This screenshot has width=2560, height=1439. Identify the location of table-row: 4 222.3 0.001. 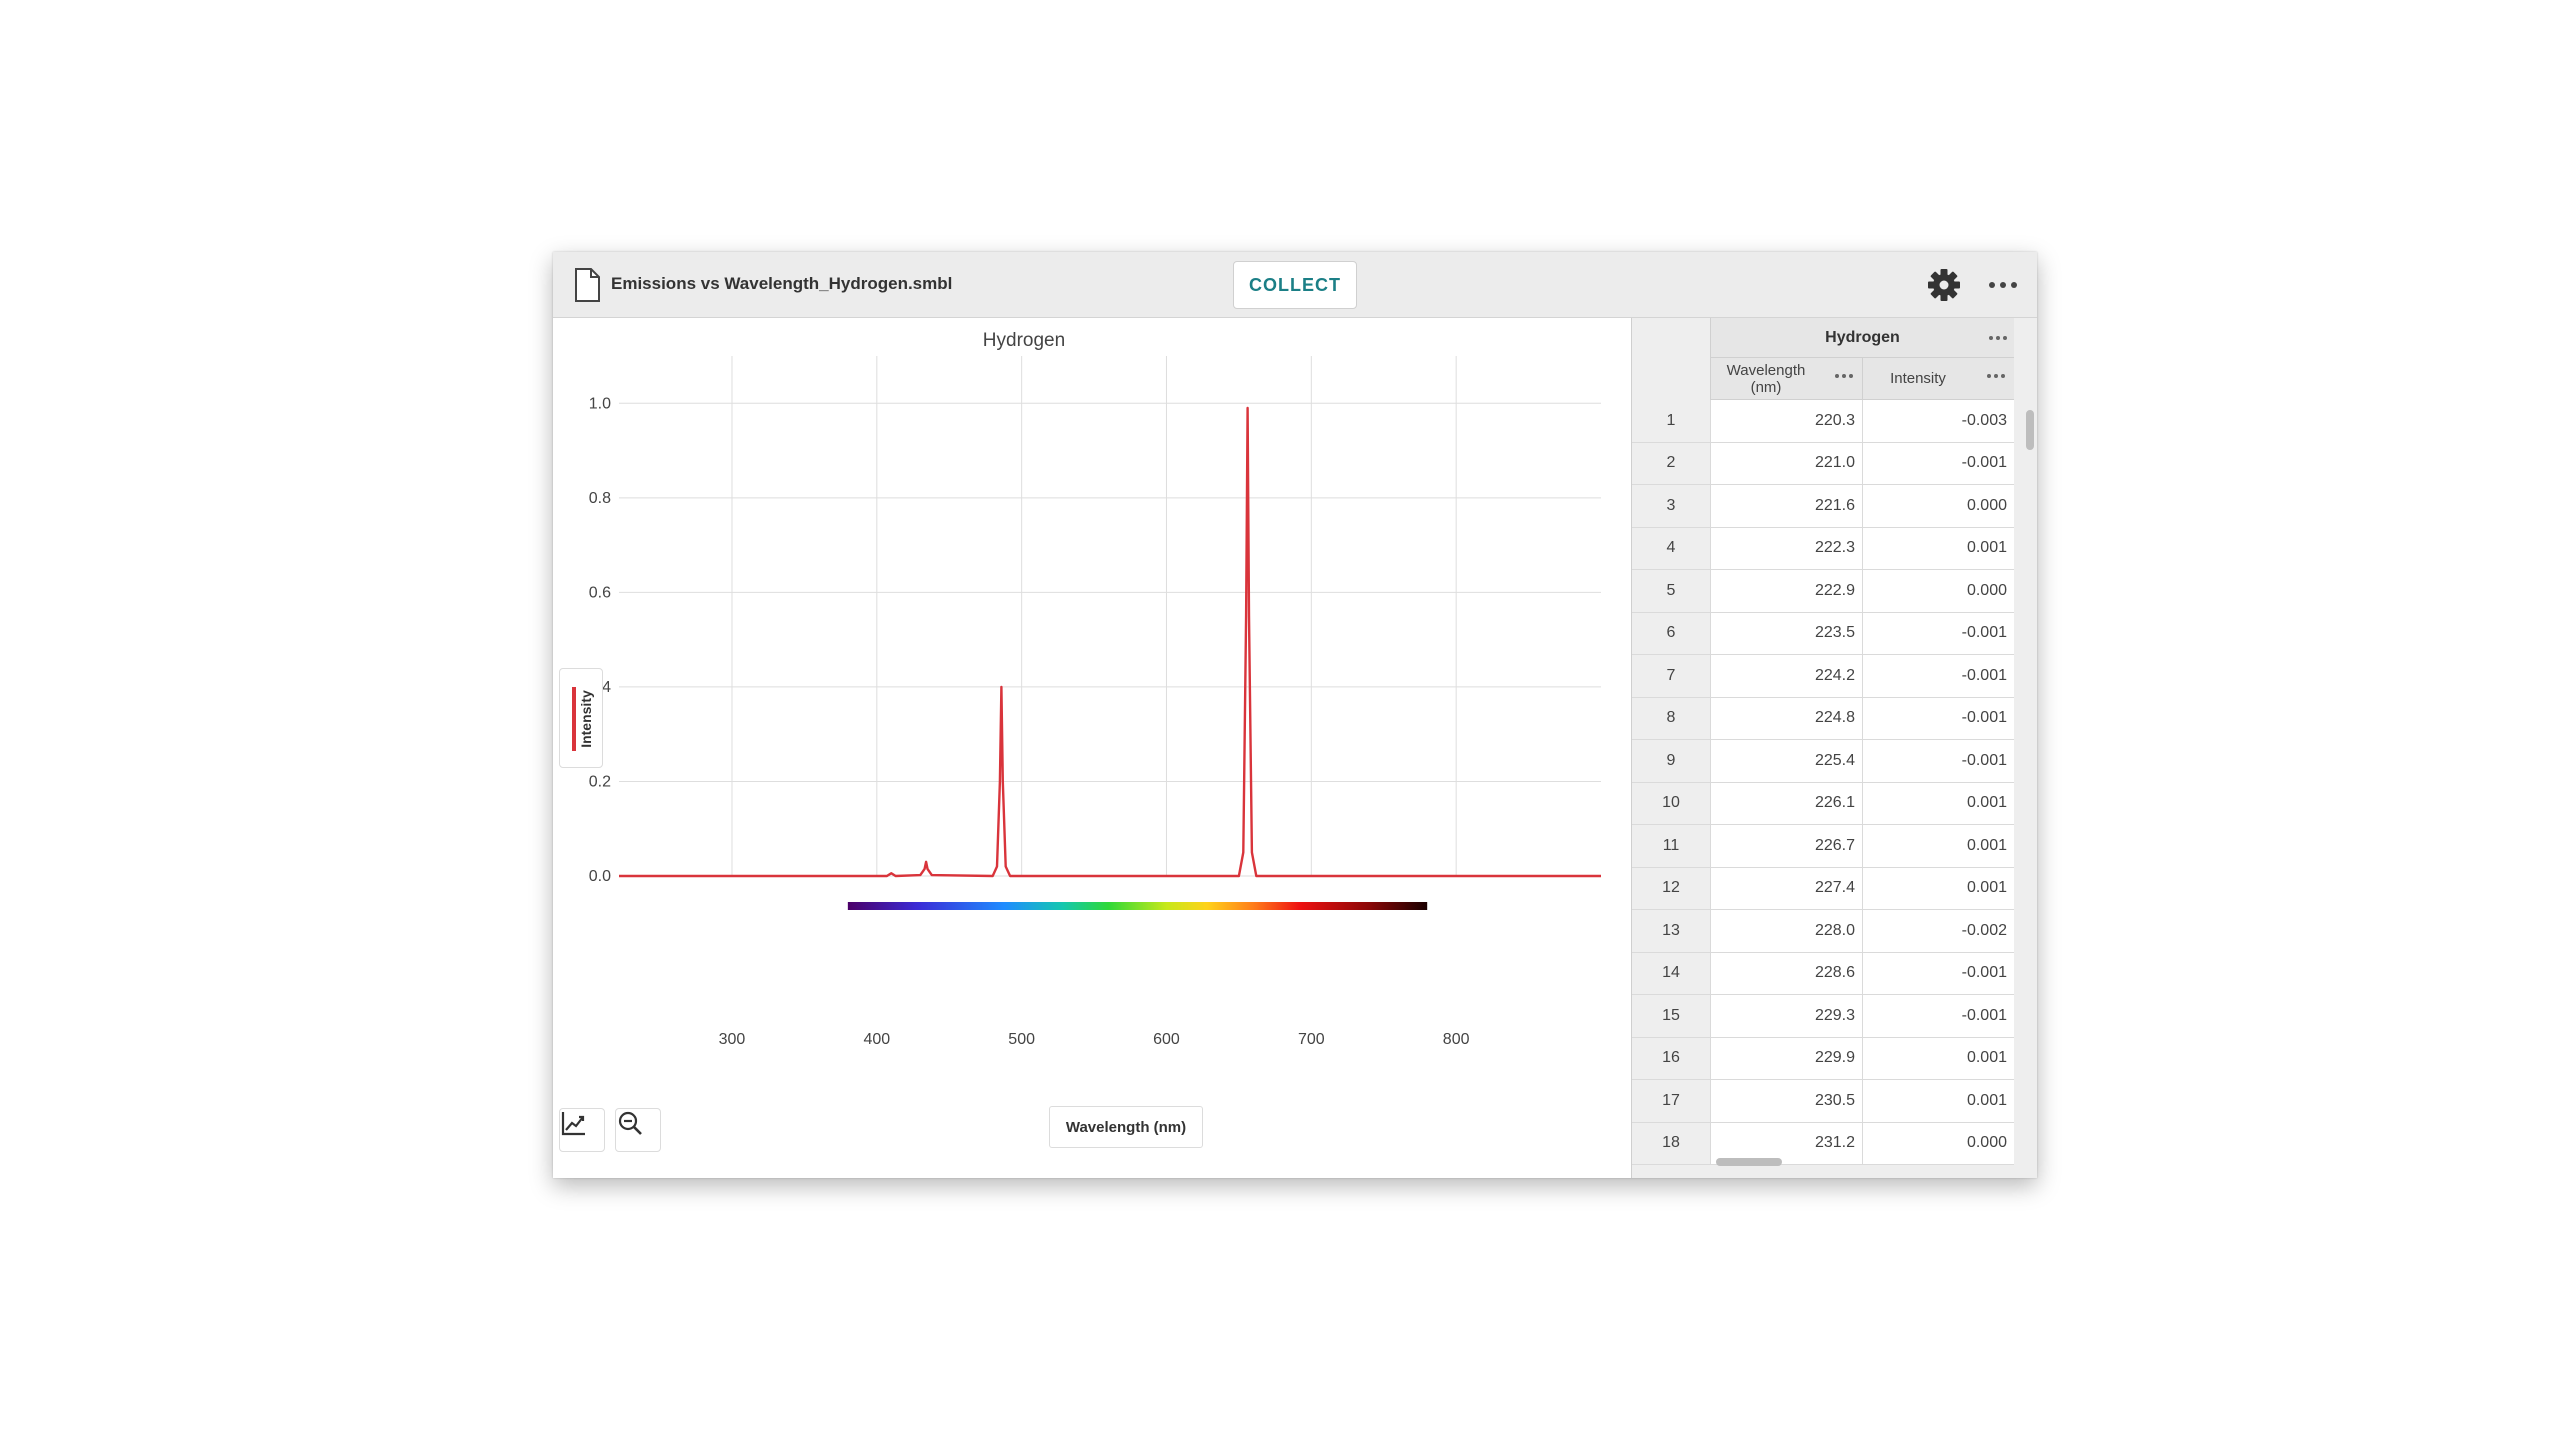
(1823, 548).